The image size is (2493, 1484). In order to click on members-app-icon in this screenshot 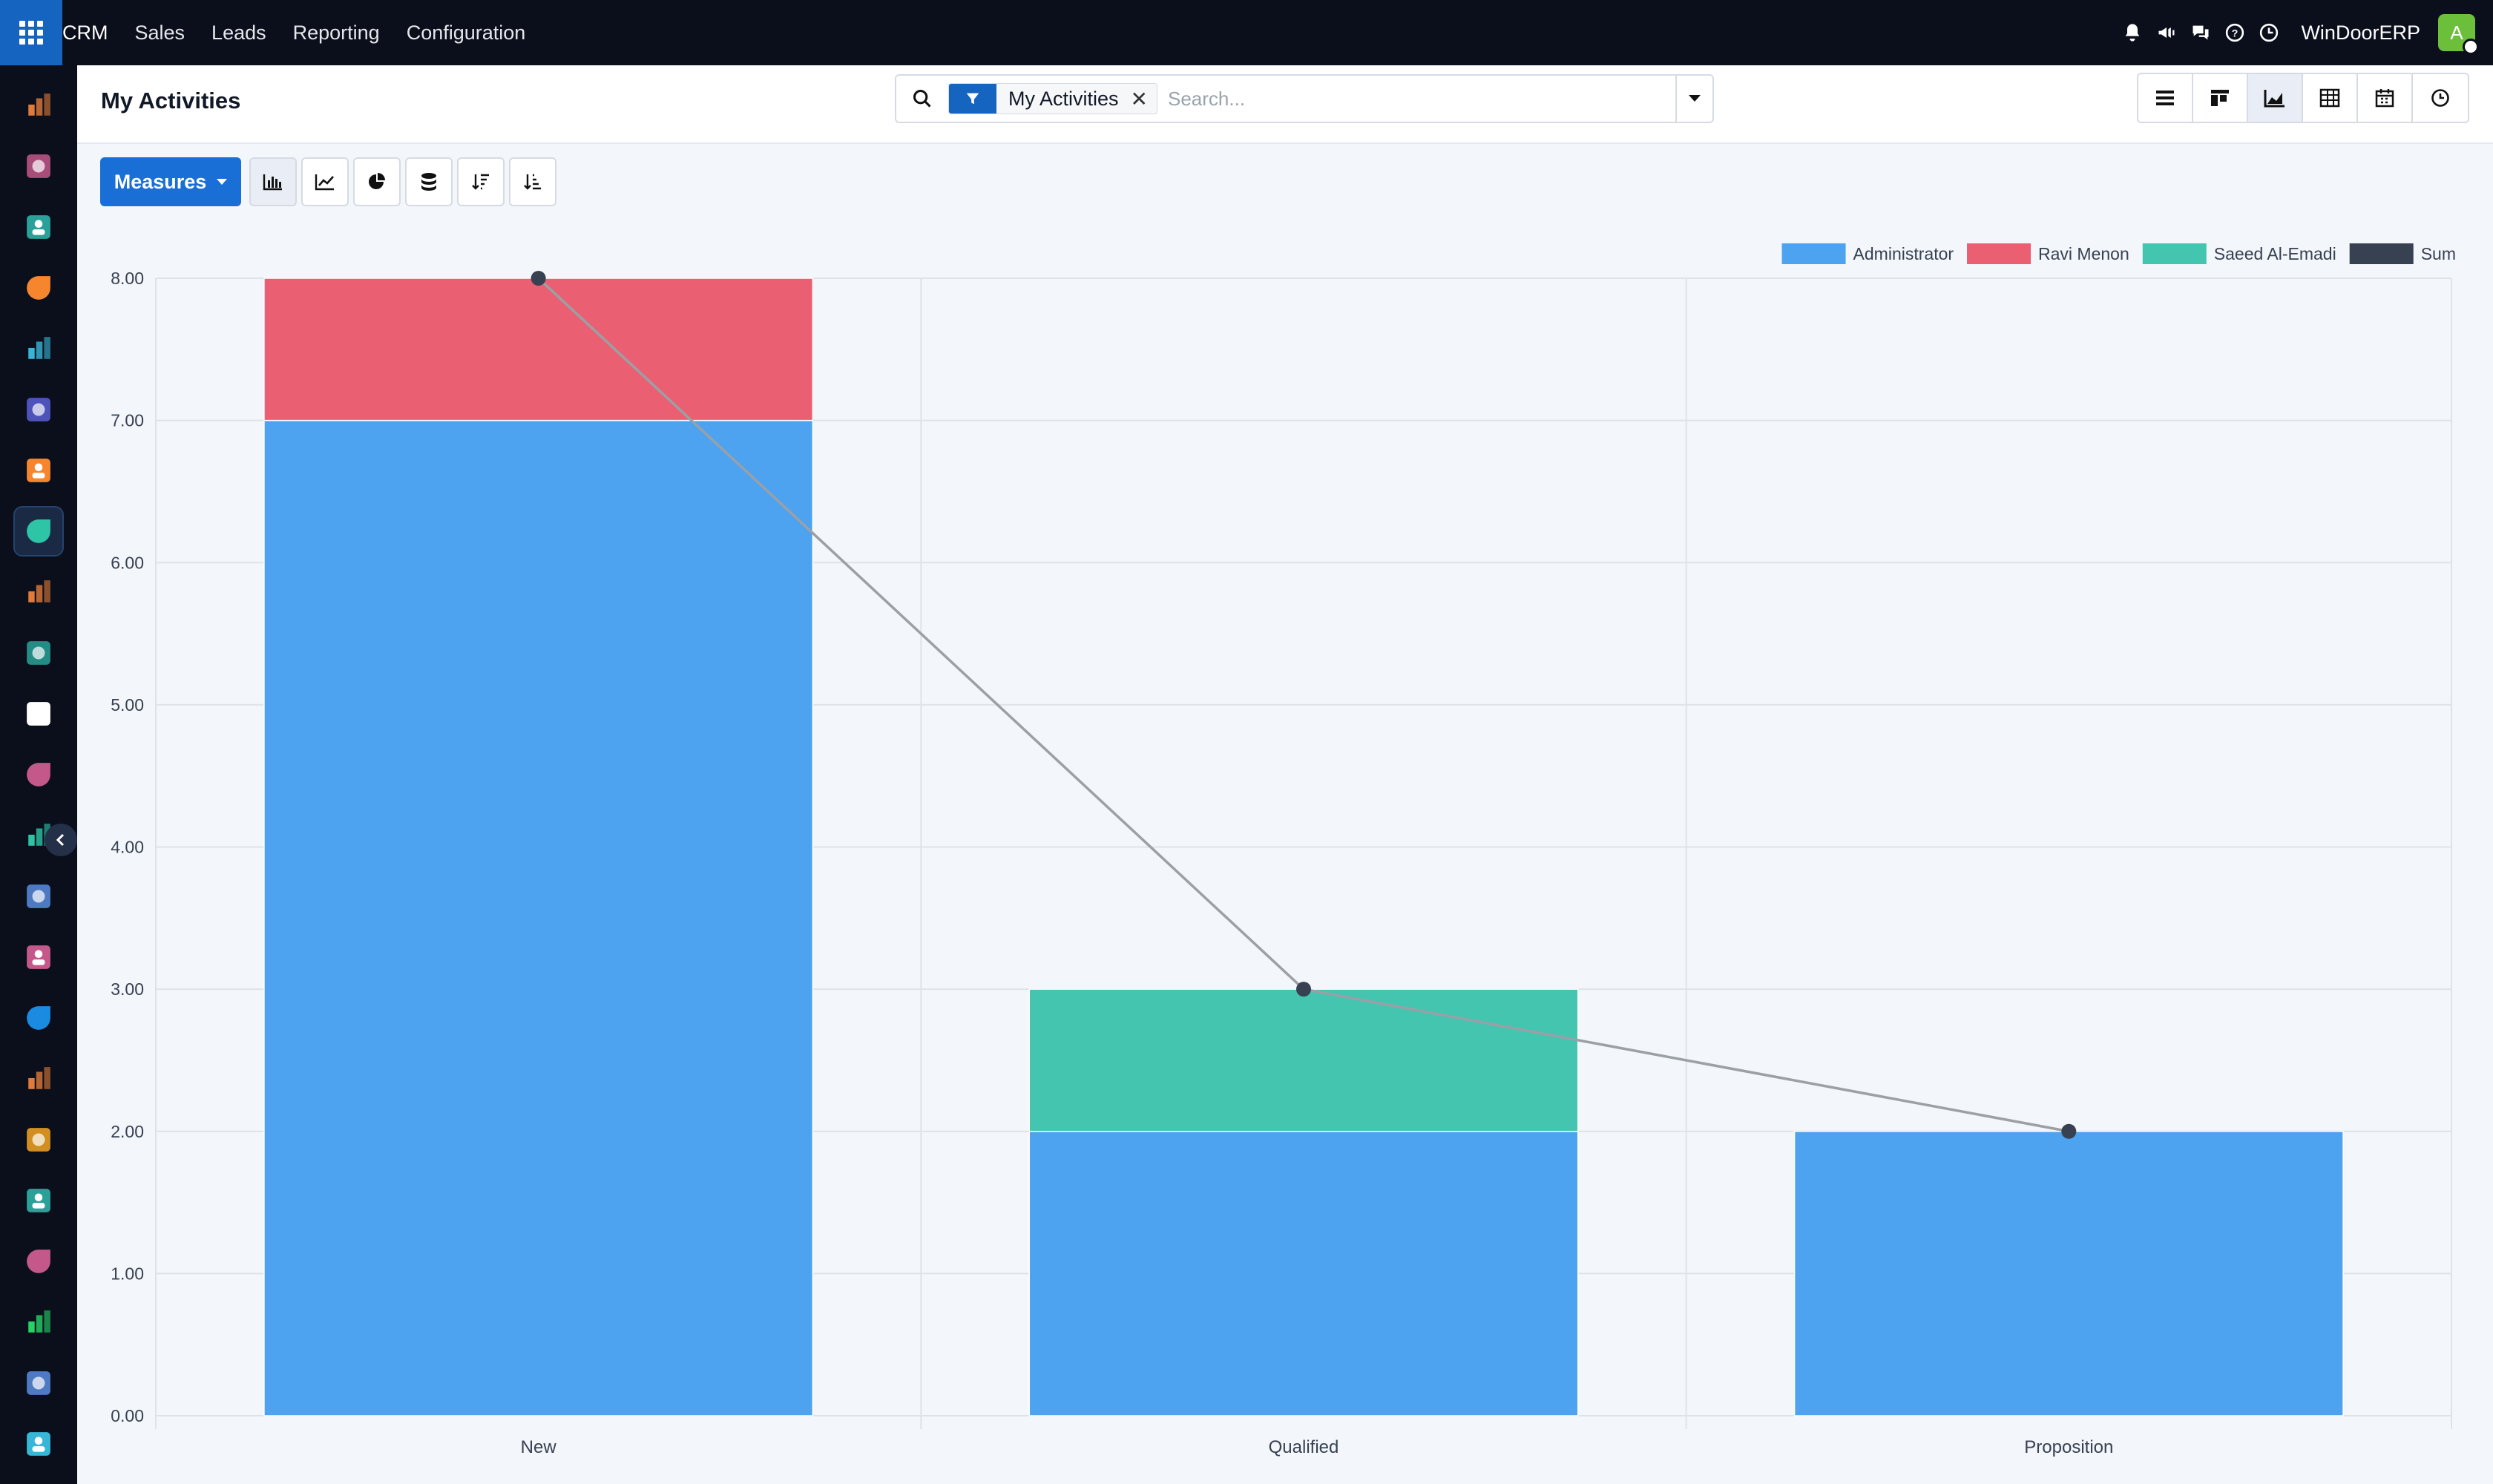, I will do `click(38, 1079)`.